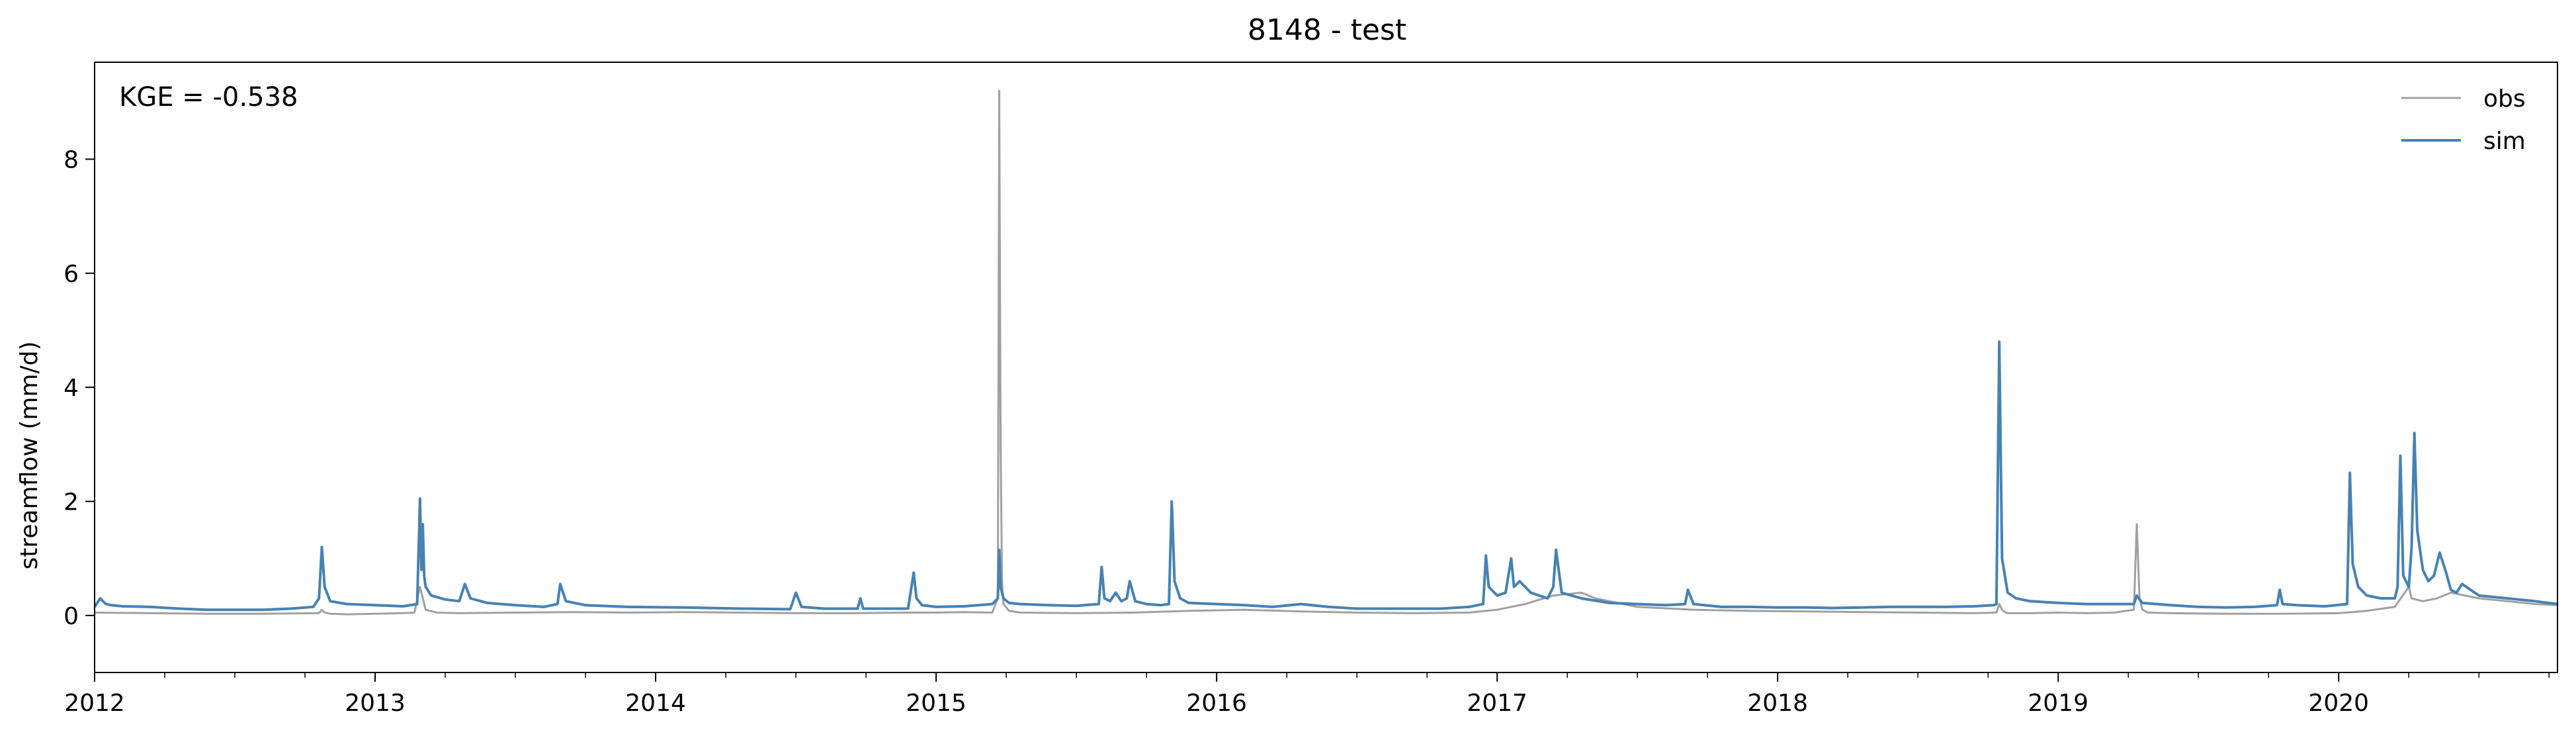 This screenshot has width=2576, height=740. What do you see at coordinates (1327, 30) in the screenshot?
I see `chart-title: 8148 - test` at bounding box center [1327, 30].